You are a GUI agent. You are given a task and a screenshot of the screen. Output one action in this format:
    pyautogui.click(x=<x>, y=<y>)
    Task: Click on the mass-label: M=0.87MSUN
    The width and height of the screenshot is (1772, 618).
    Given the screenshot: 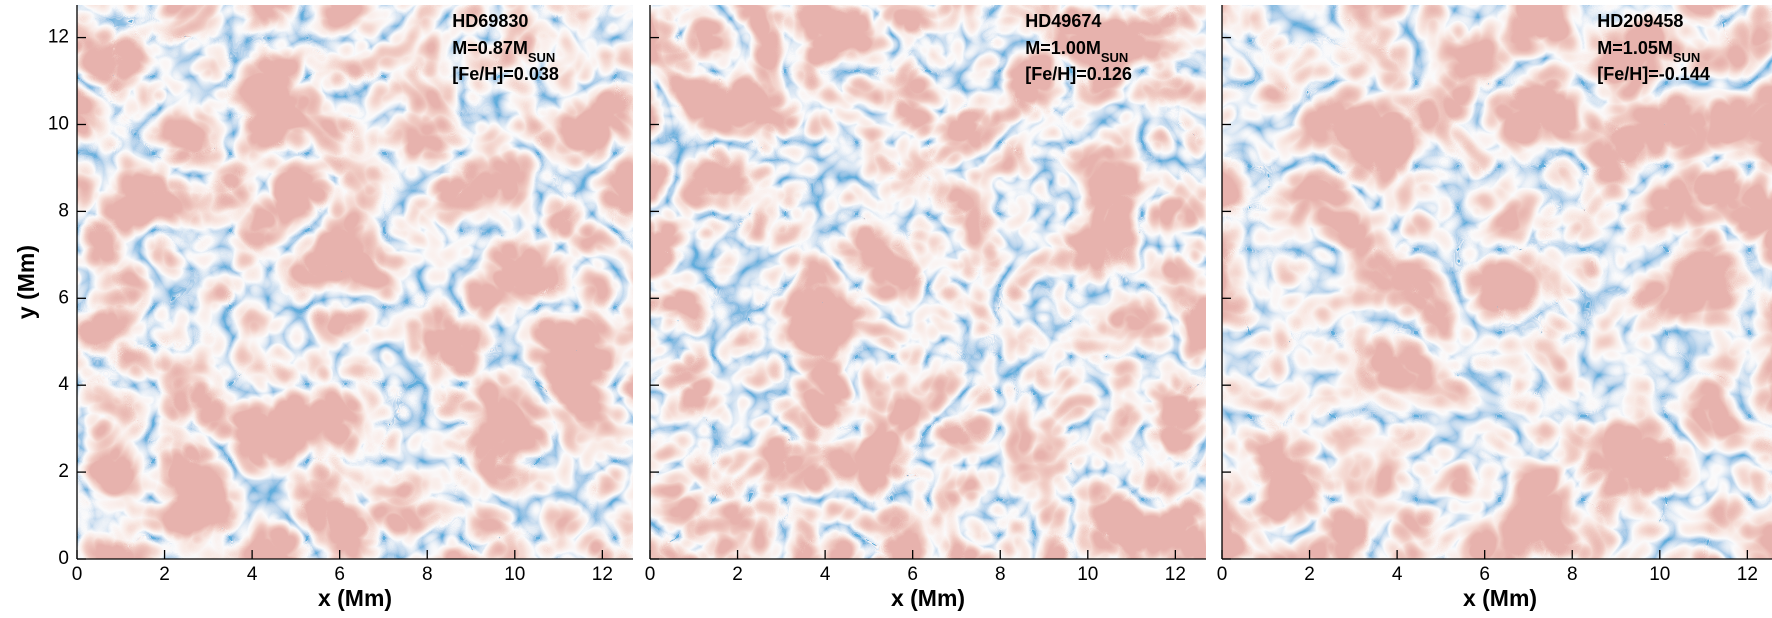 What is the action you would take?
    pyautogui.click(x=503, y=51)
    